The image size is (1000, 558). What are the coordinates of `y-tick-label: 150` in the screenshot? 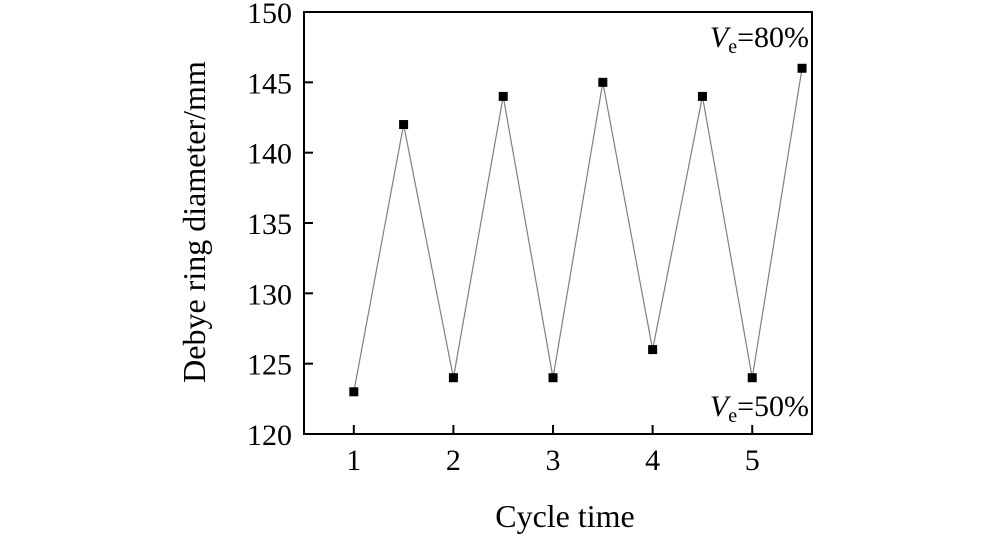 It's located at (269, 15).